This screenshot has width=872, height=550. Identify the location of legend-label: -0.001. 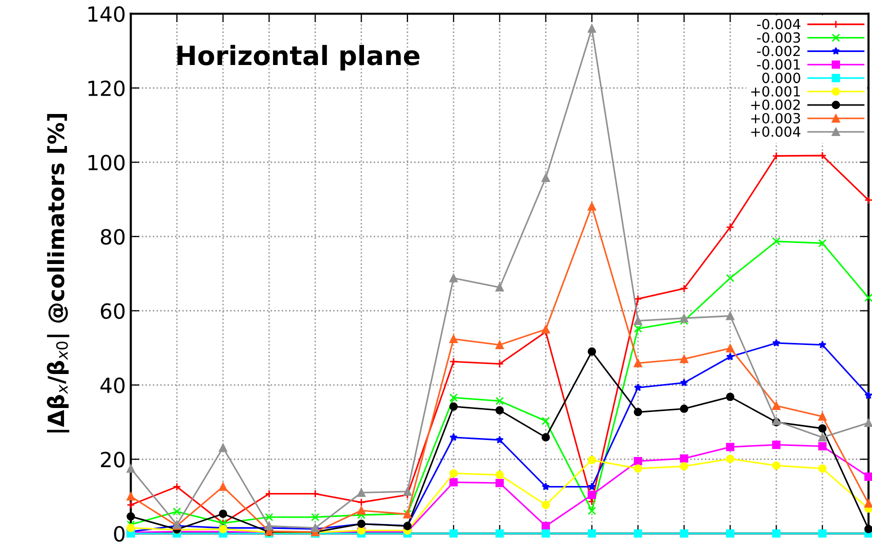
(778, 64).